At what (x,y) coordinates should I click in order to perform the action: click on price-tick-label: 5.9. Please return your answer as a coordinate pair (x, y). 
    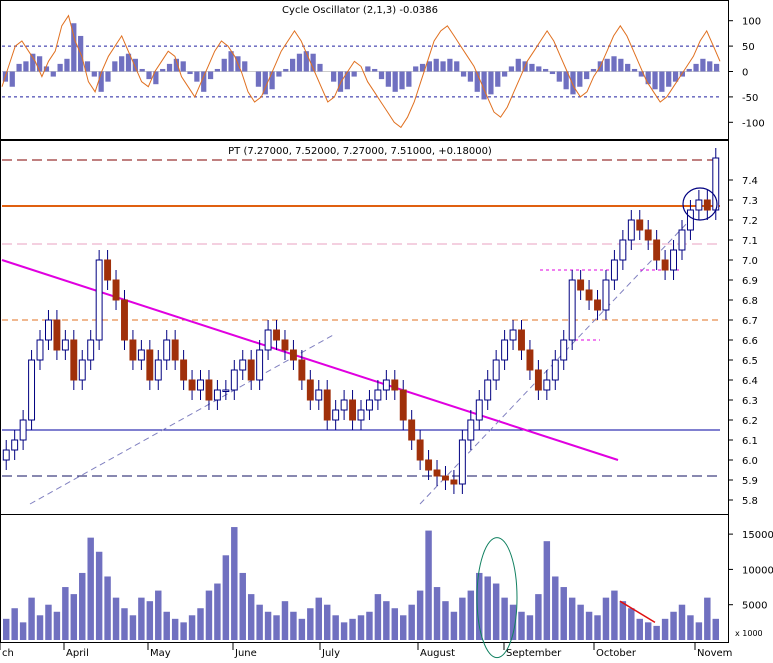
    Looking at the image, I should click on (750, 481).